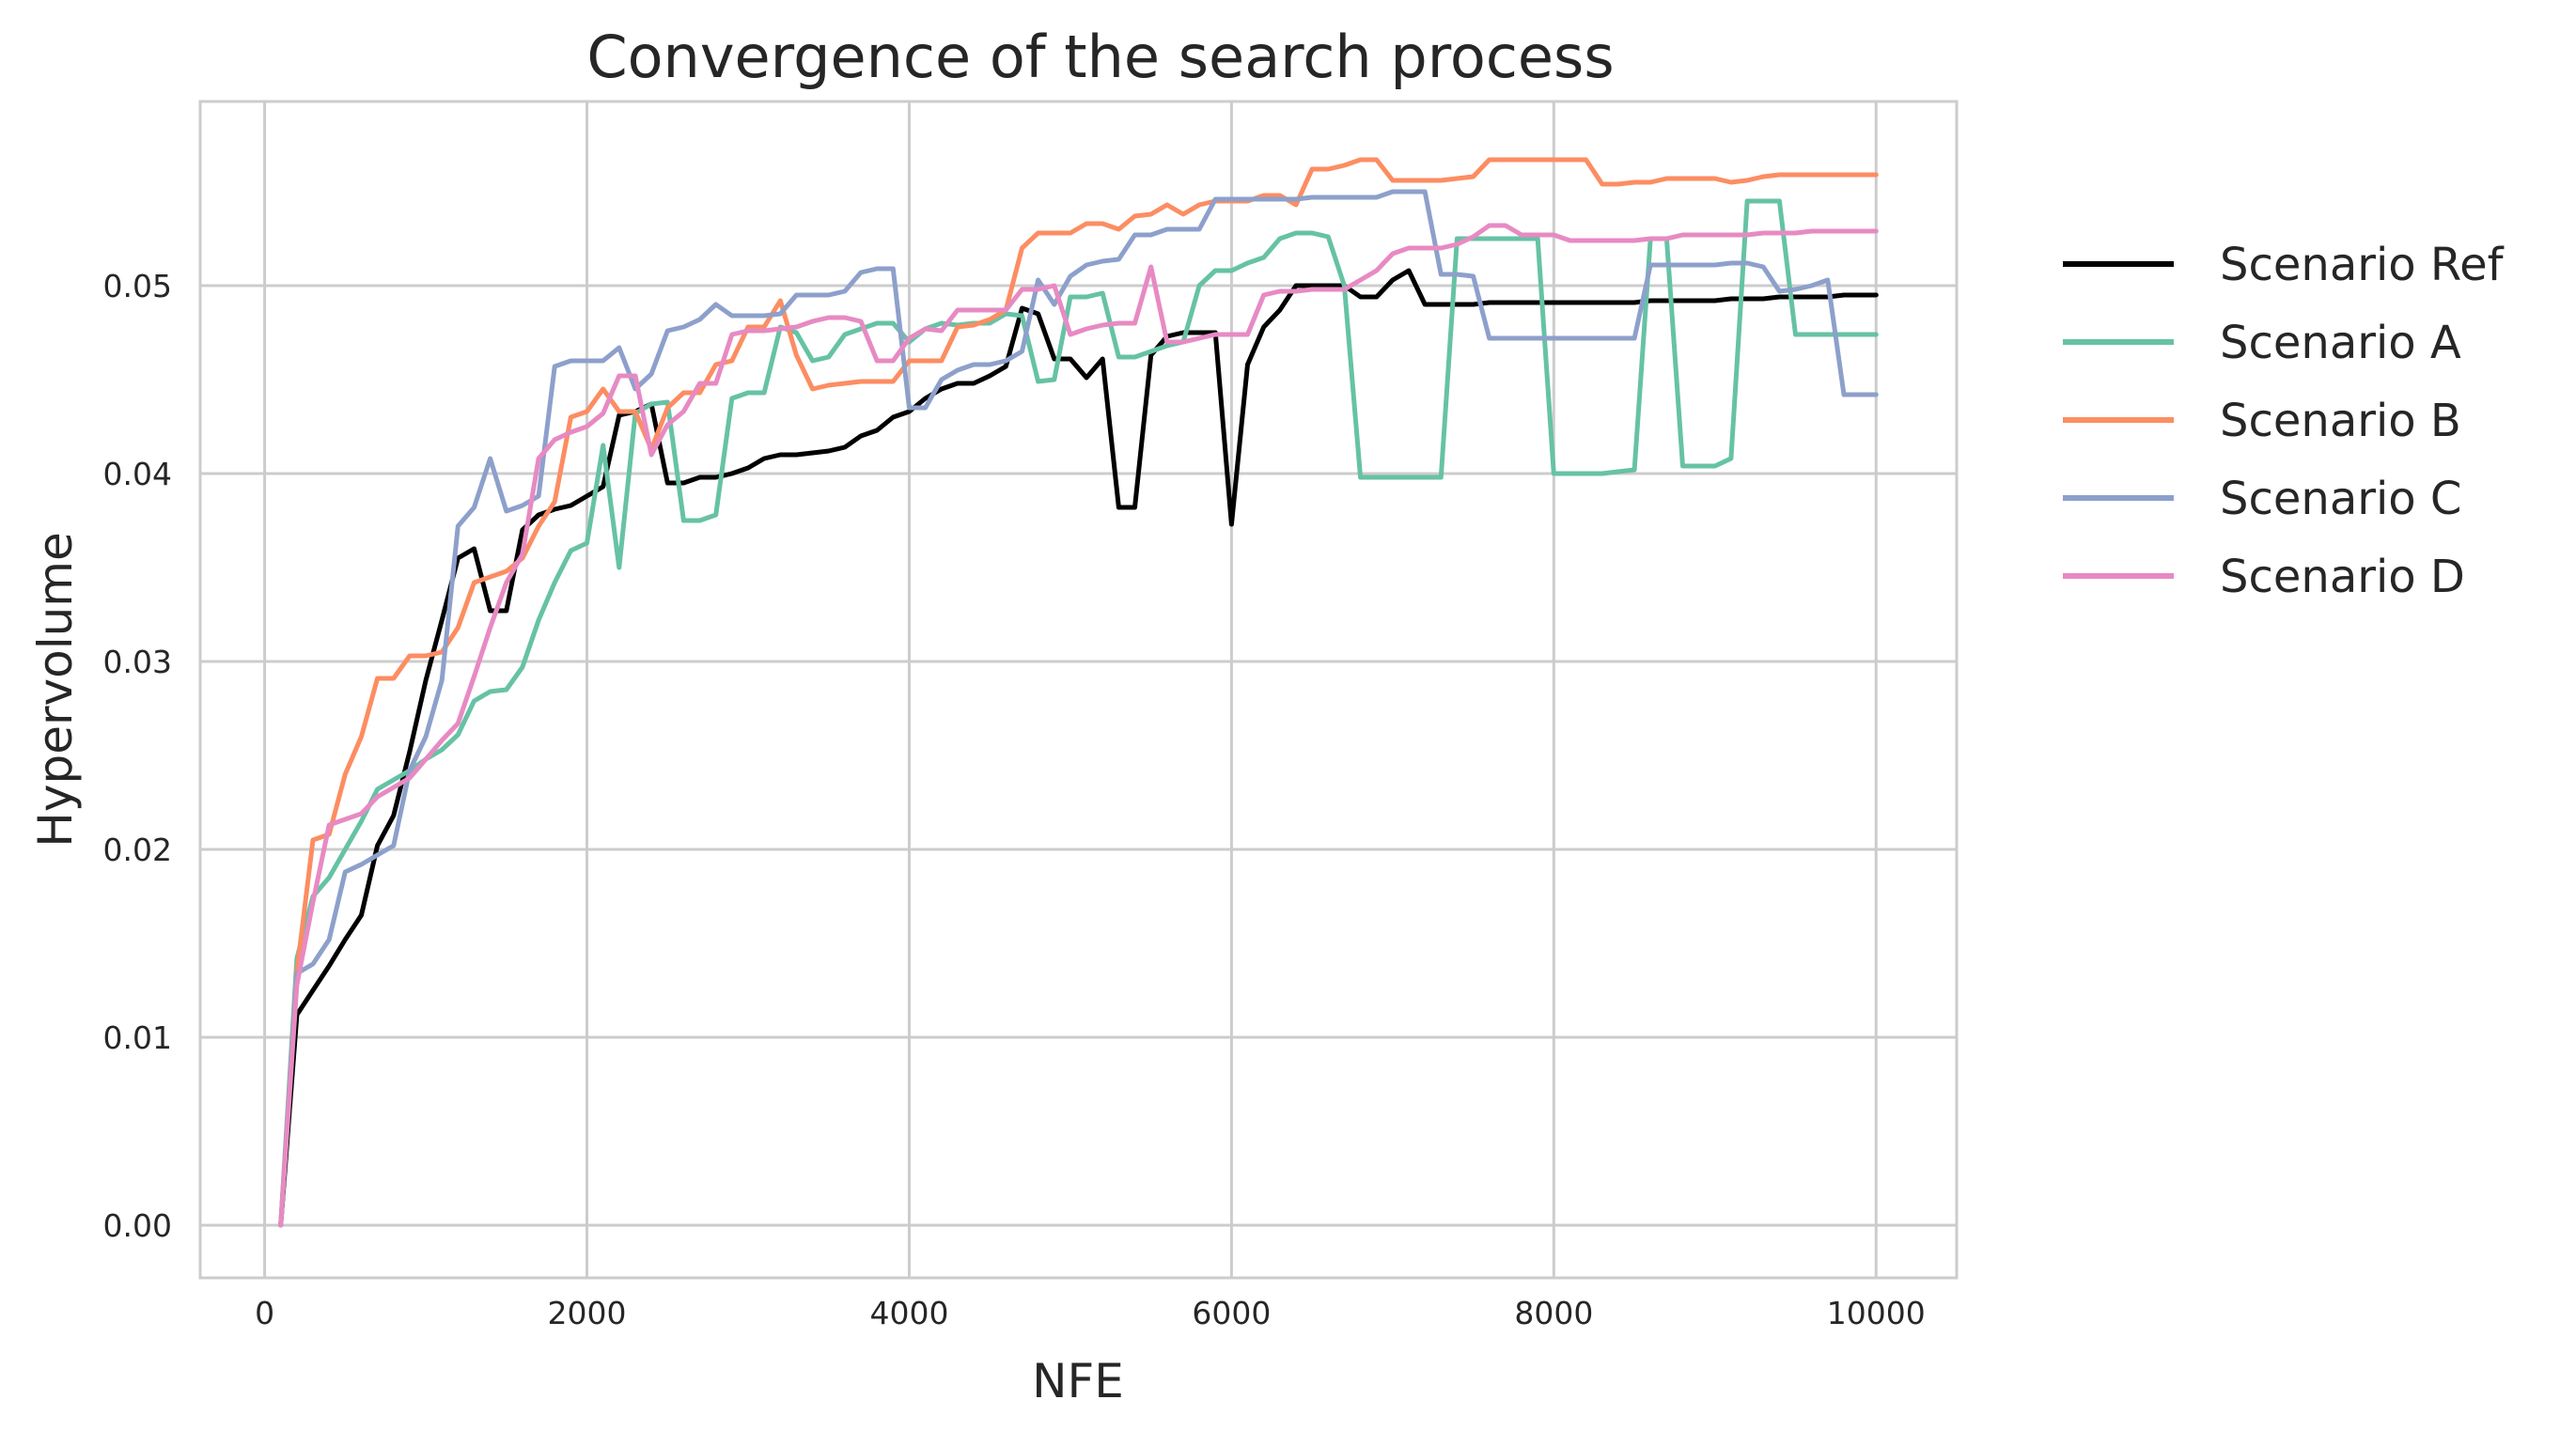  Describe the element at coordinates (137, 756) in the screenshot. I see `y-tick-labels: 0.00 0.01 0.02 0.03 0.04 0.05` at that location.